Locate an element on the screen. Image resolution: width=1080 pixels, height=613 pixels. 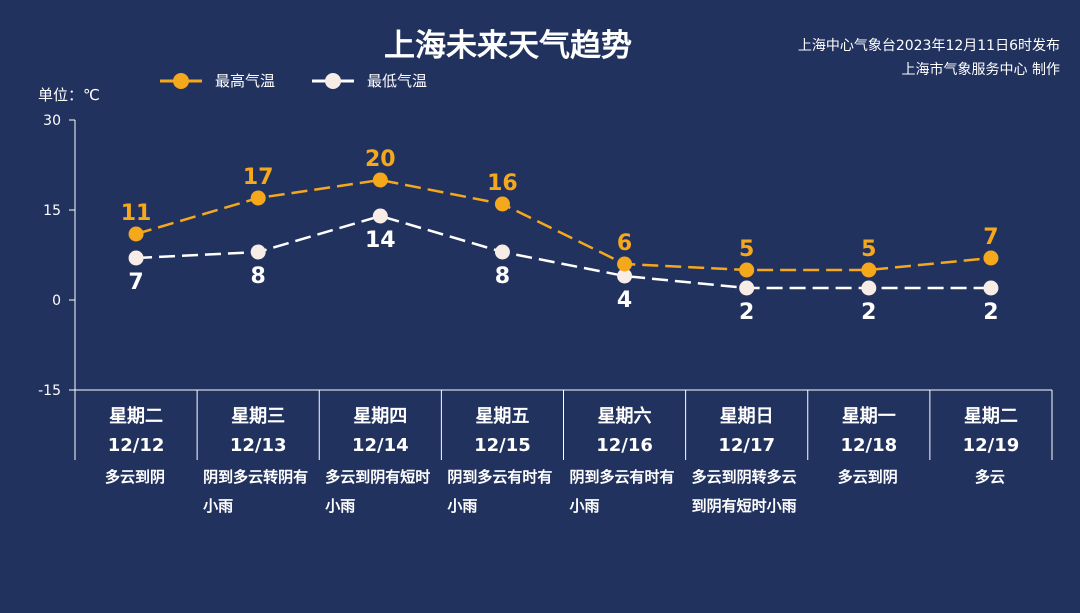
low-value-label: 7 is located at coordinates (135, 282).